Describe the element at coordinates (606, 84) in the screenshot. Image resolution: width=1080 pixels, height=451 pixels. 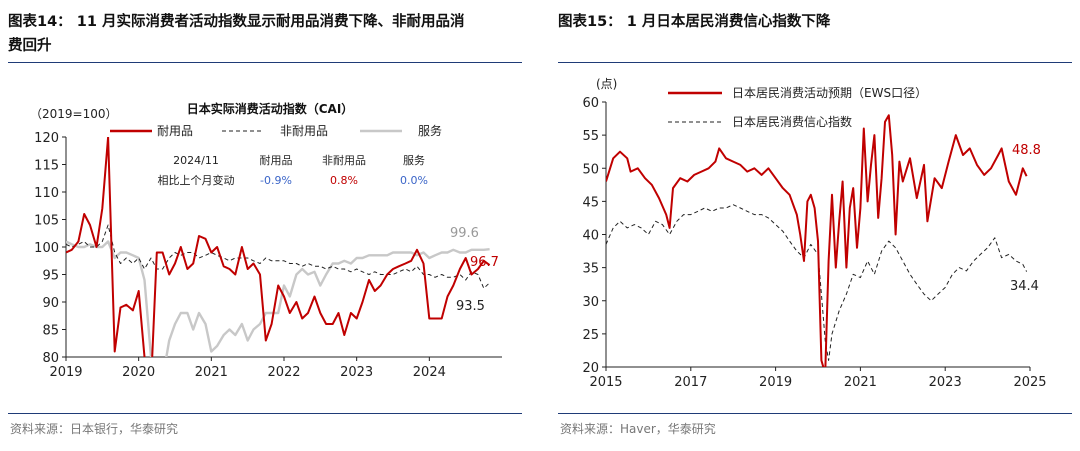
I see `y-axis-unit-label: (点)` at that location.